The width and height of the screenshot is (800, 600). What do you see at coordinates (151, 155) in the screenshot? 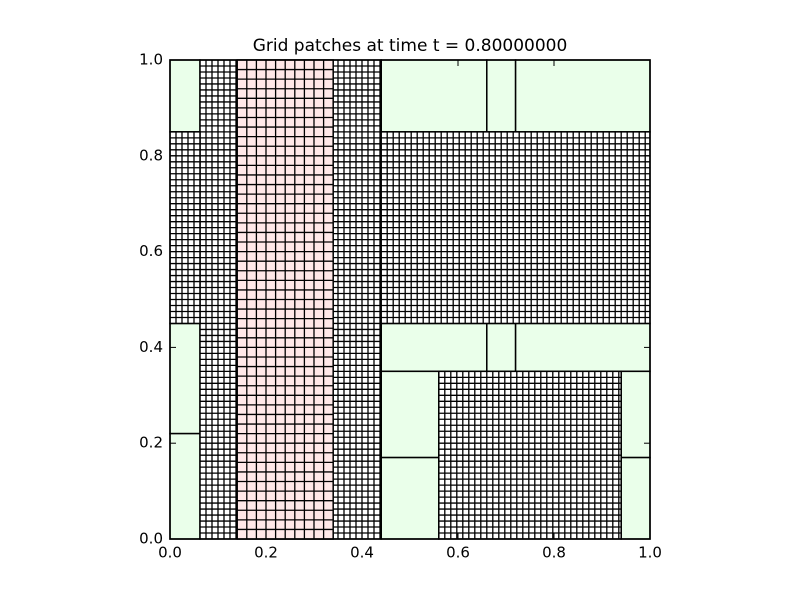
I see `y-tick-label: 0.8` at bounding box center [151, 155].